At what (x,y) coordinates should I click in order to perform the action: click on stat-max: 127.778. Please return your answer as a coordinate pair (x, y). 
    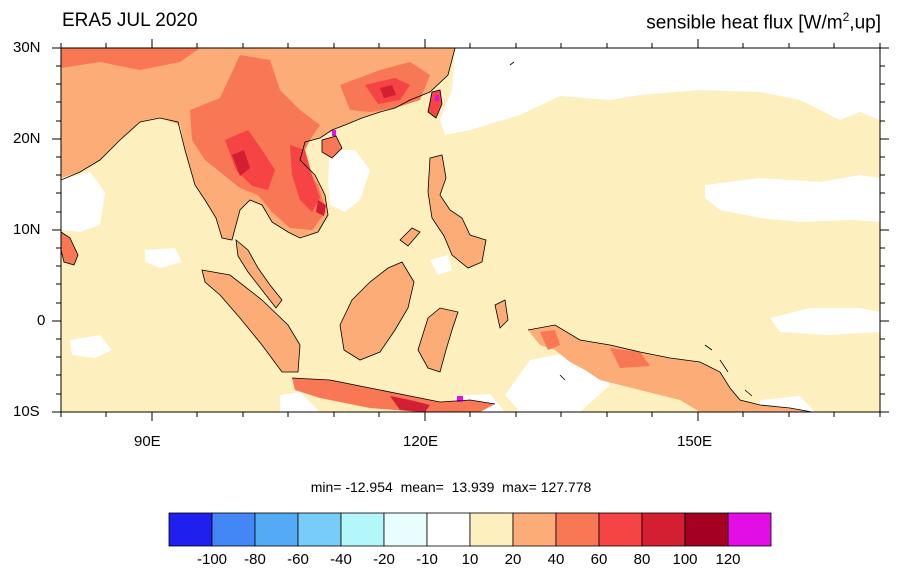
    Looking at the image, I should click on (566, 487).